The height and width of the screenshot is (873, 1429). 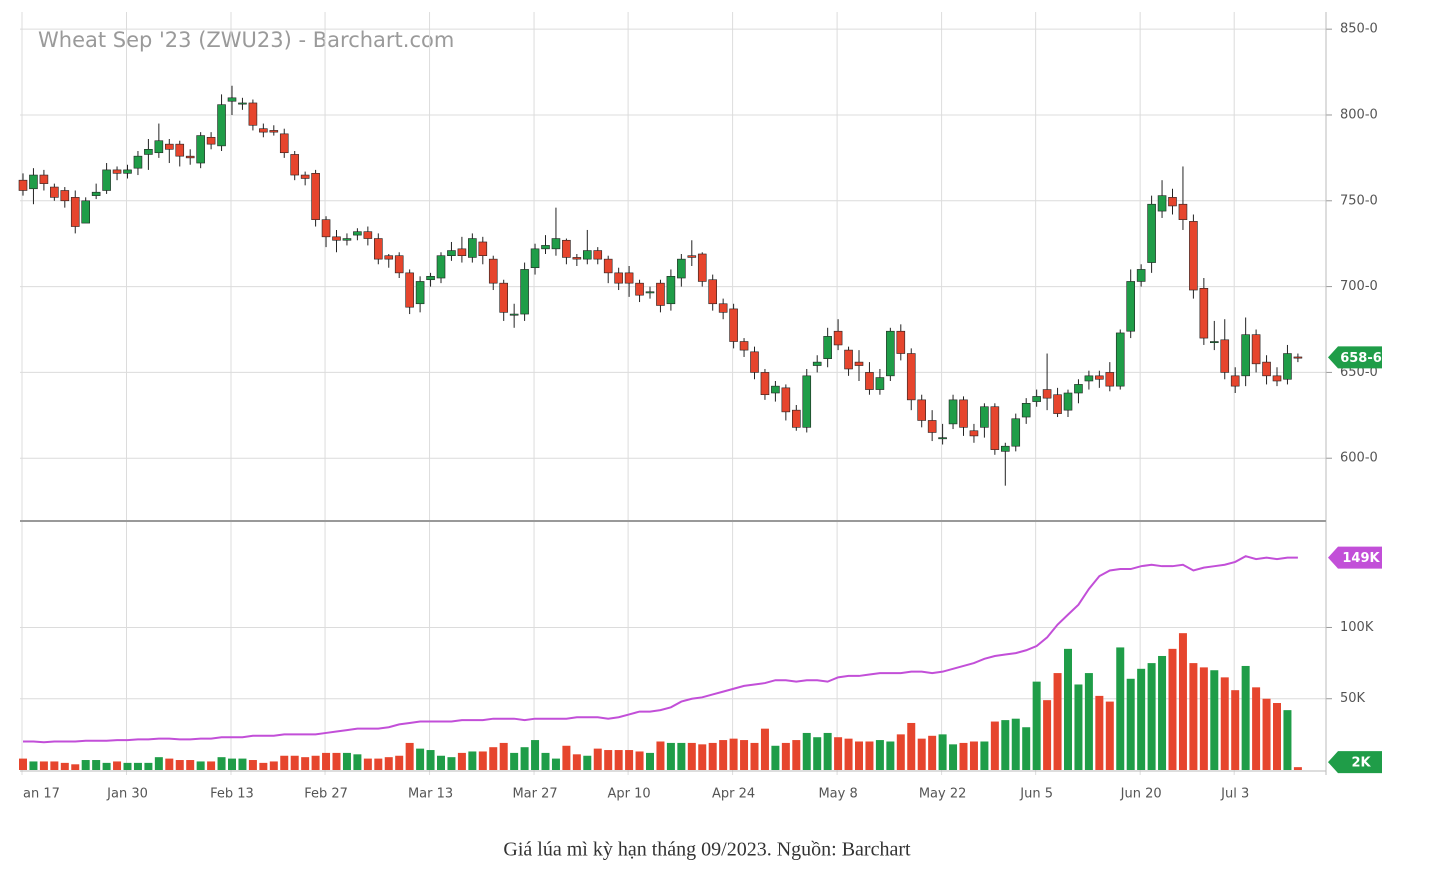 I want to click on x-tick-label: Jan 30, so click(x=127, y=794).